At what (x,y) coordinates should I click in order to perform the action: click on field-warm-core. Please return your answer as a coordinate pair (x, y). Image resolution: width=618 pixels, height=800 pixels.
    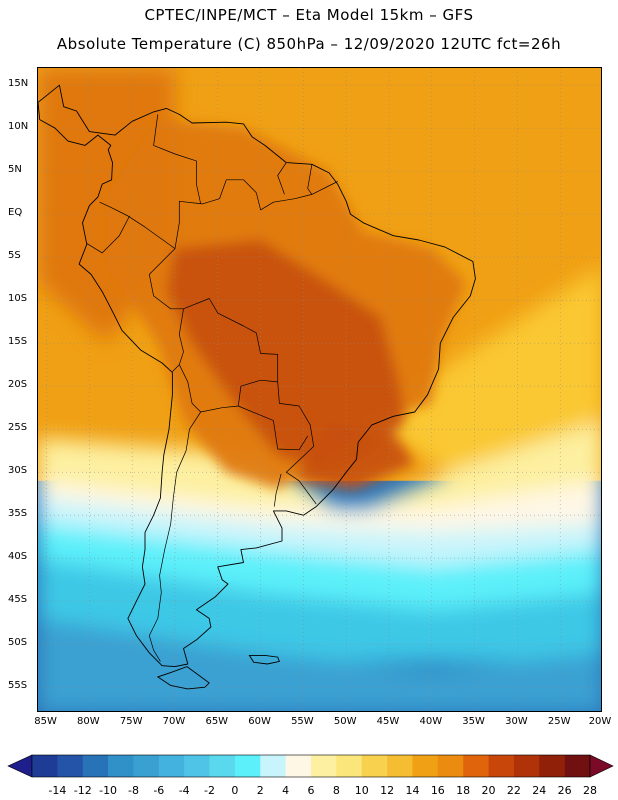
    Looking at the image, I should click on (286, 356).